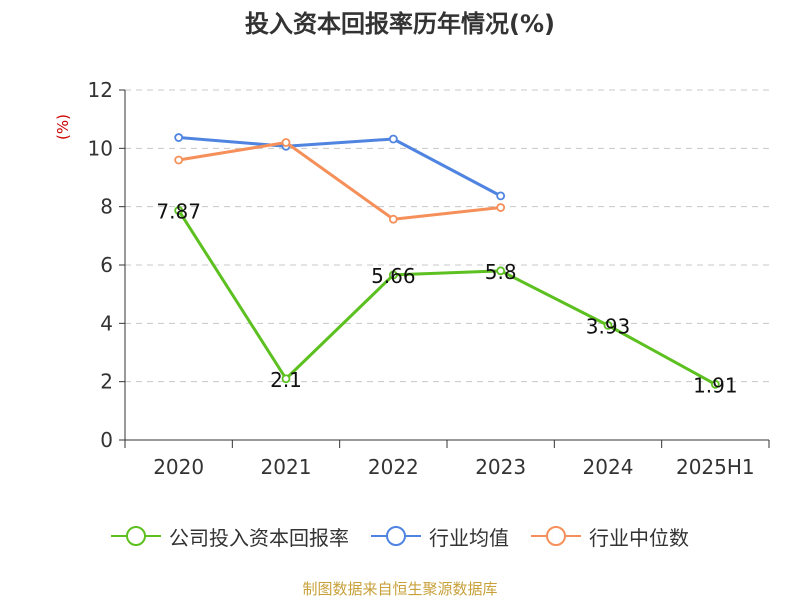 Image resolution: width=800 pixels, height=600 pixels. I want to click on x-tick-label: 2023, so click(500, 467).